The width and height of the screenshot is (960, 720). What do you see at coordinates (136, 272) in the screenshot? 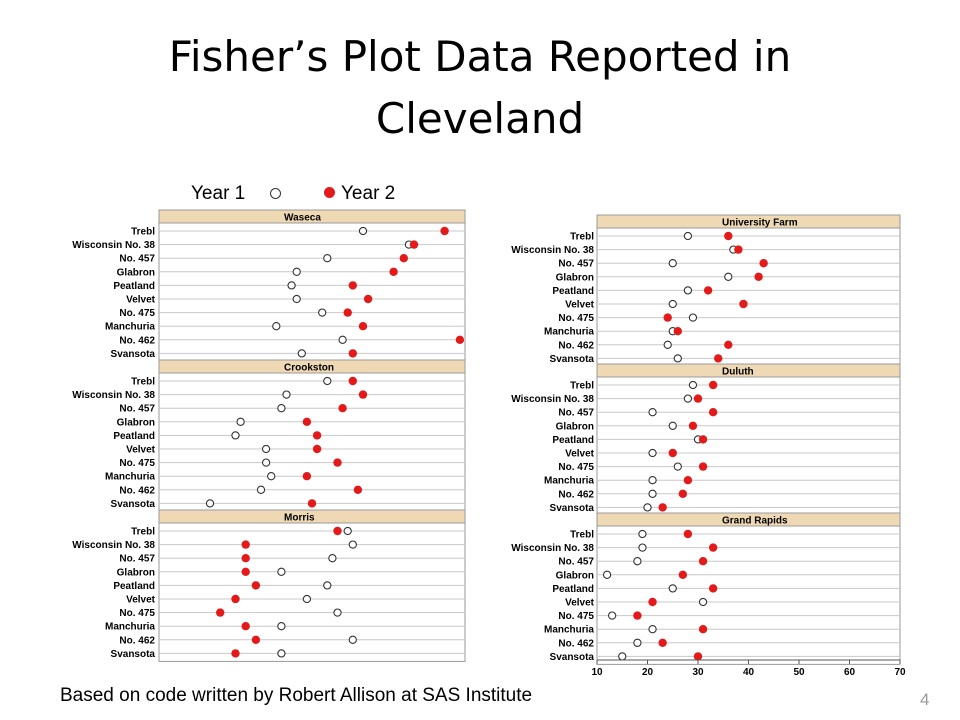
I see `variety-label: Glabron` at bounding box center [136, 272].